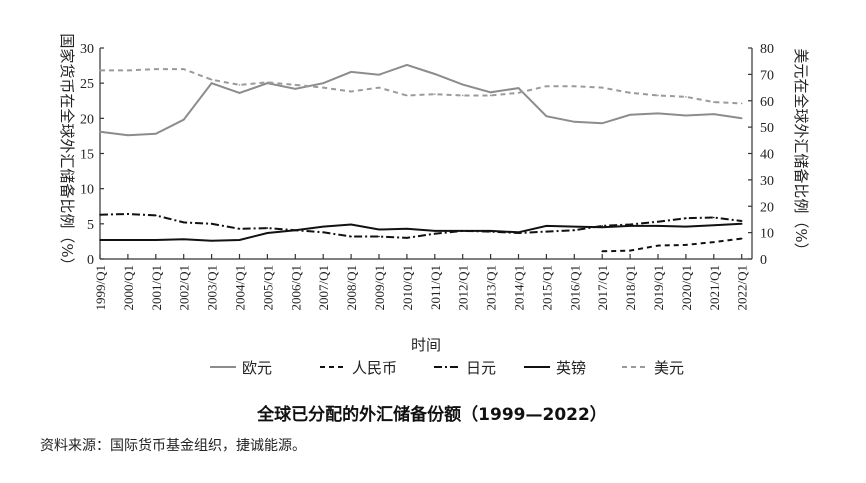 The image size is (866, 483). What do you see at coordinates (658, 288) in the screenshot?
I see `x-tick-label: 2019/Q1` at bounding box center [658, 288].